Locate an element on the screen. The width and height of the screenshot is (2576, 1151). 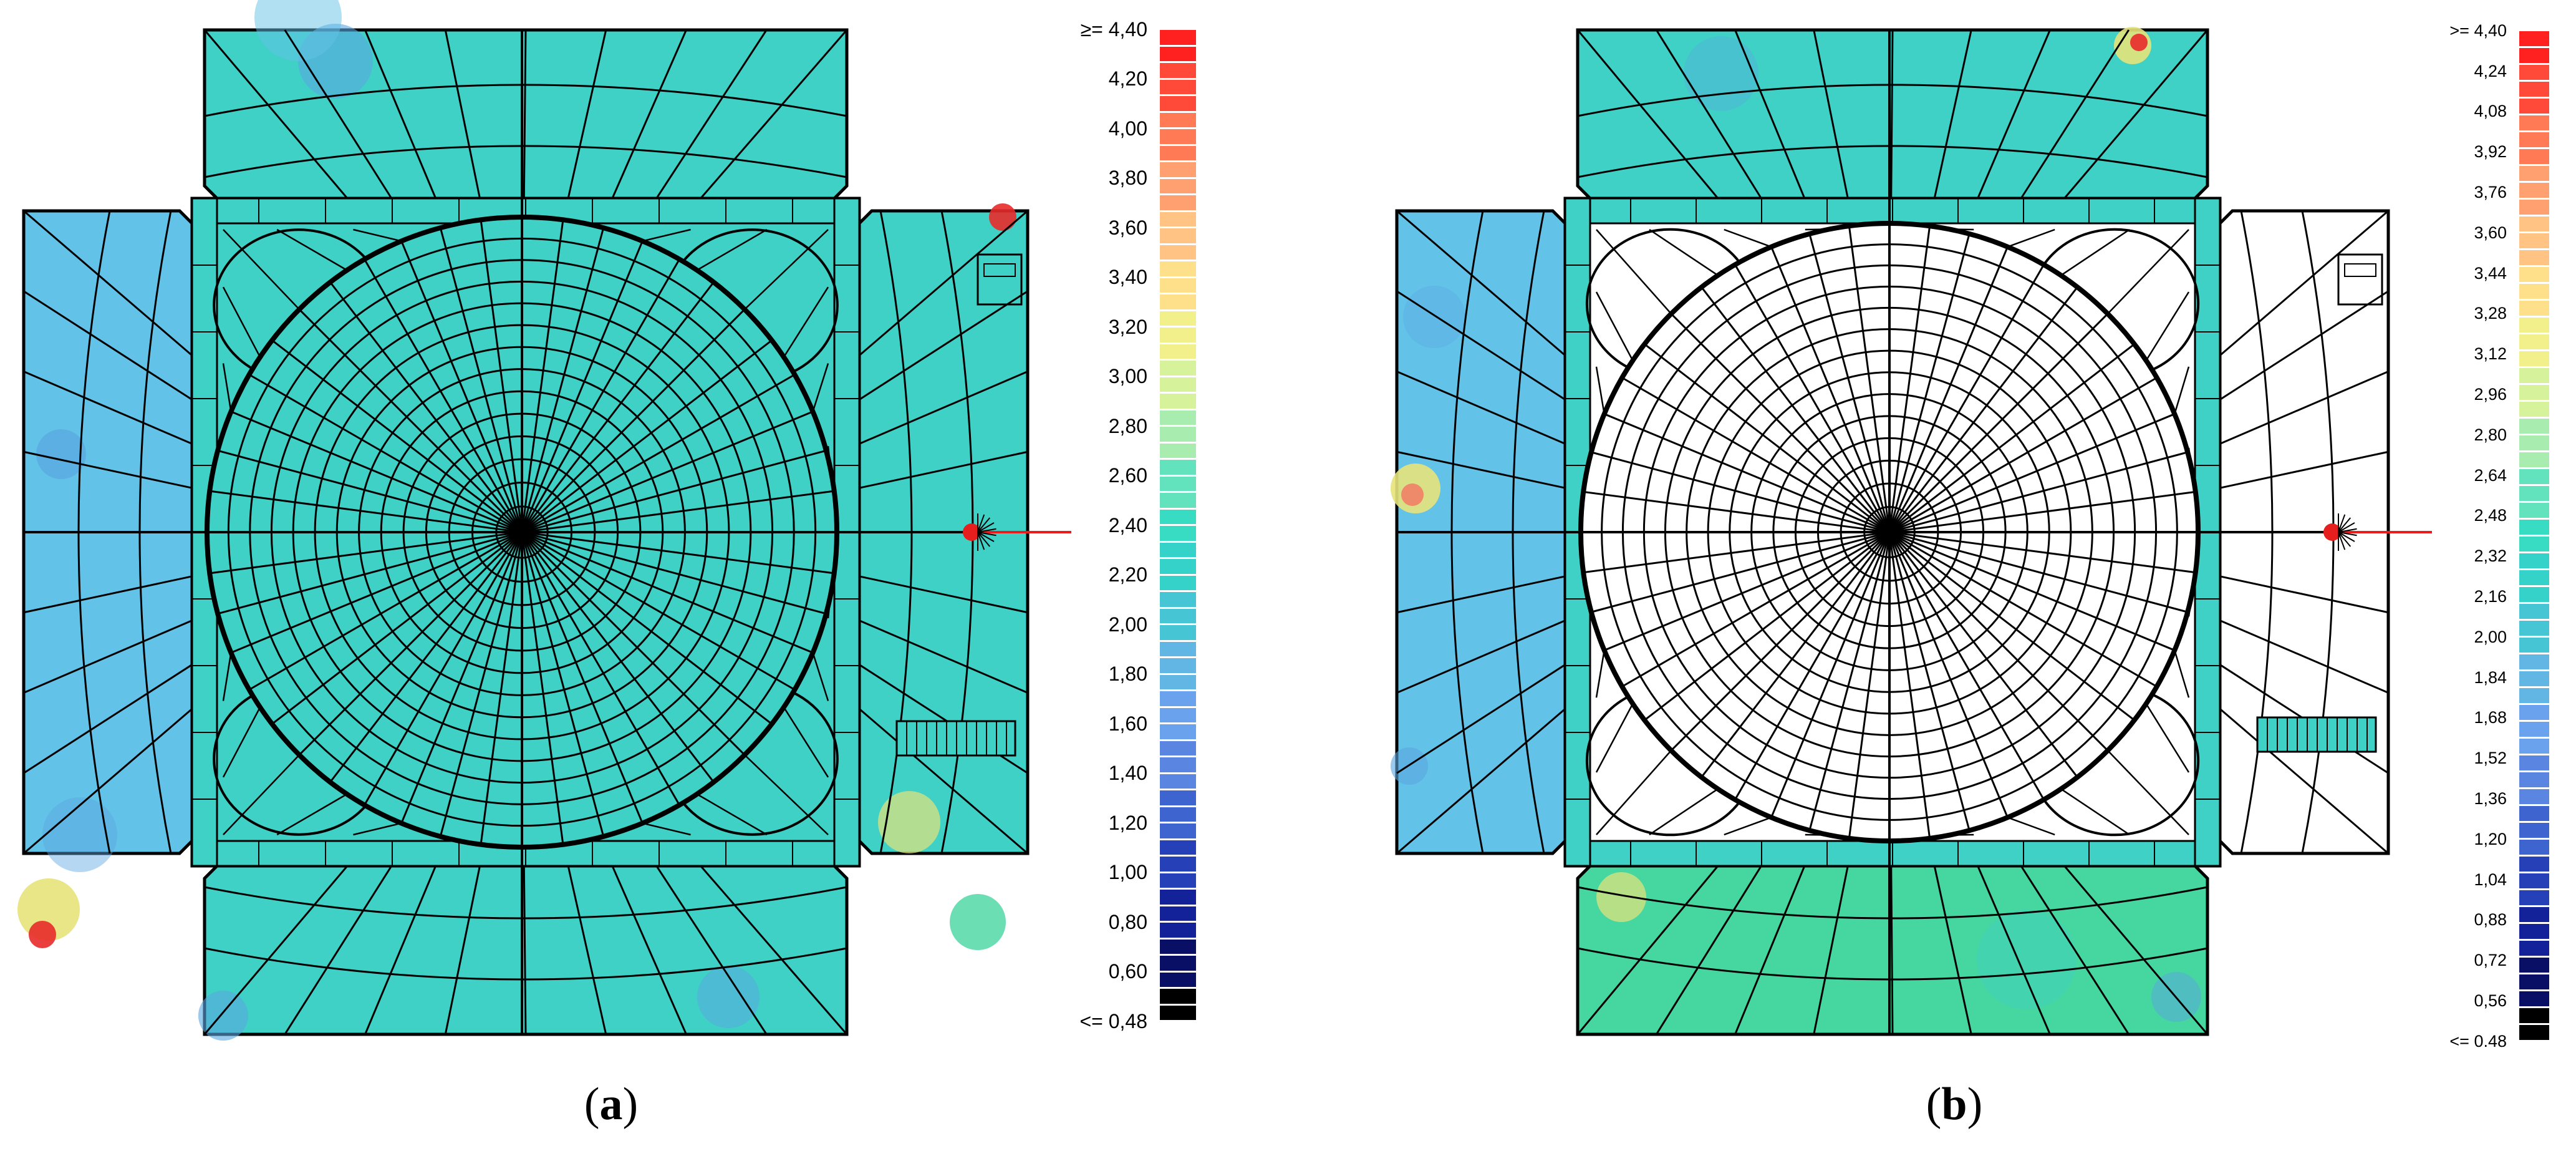
scale-tick-label: 1,52 is located at coordinates (2490, 758).